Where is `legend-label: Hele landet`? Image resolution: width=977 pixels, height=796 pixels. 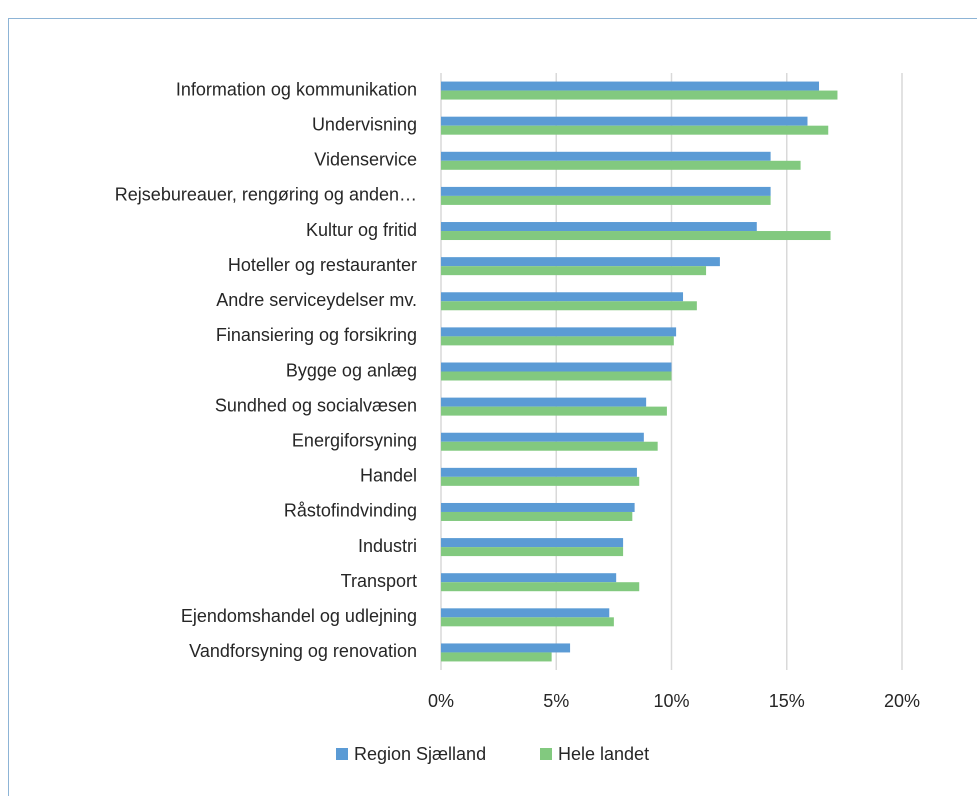
legend-label: Hele landet is located at coordinates (603, 754).